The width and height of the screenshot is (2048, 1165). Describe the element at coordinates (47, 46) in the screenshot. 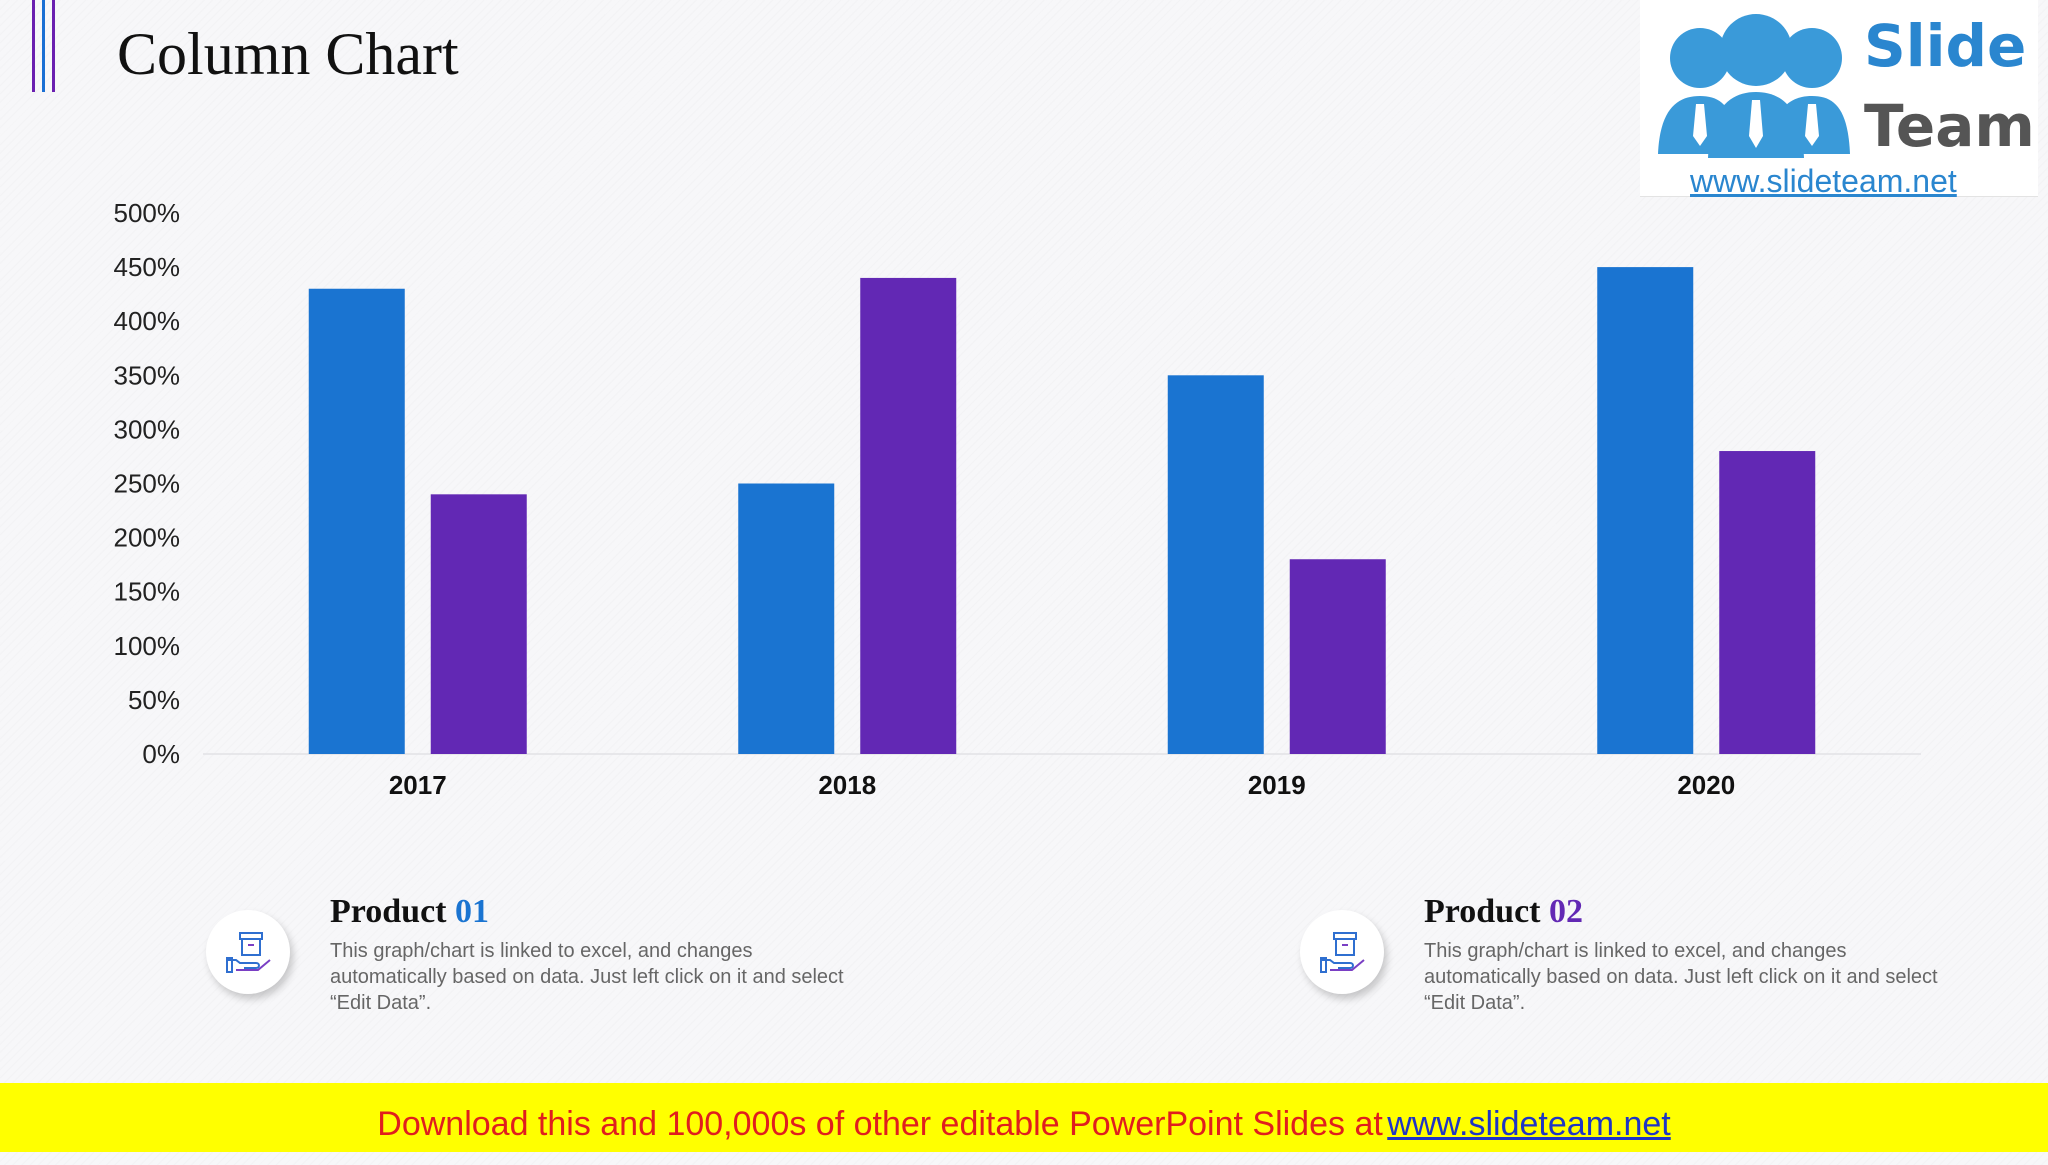

I see `title-accent-lines` at that location.